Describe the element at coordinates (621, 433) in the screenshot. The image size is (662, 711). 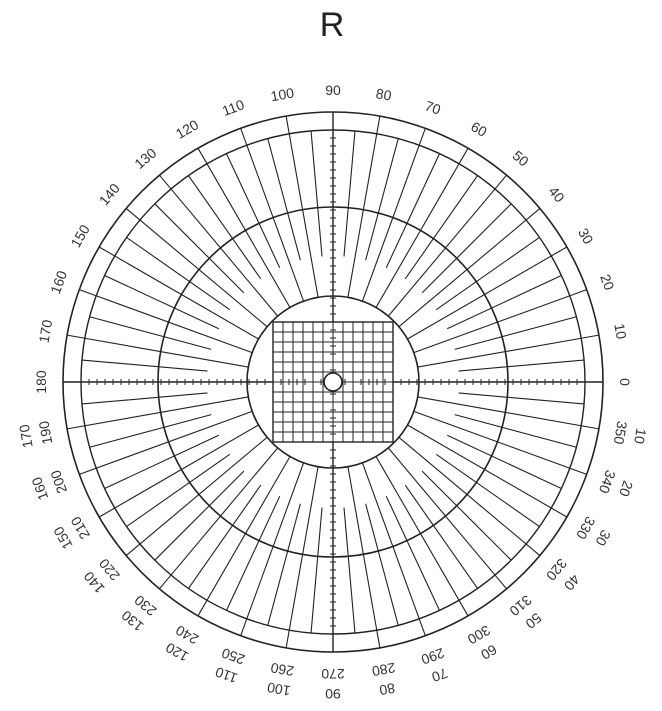
I see `outer-label-350: 350` at that location.